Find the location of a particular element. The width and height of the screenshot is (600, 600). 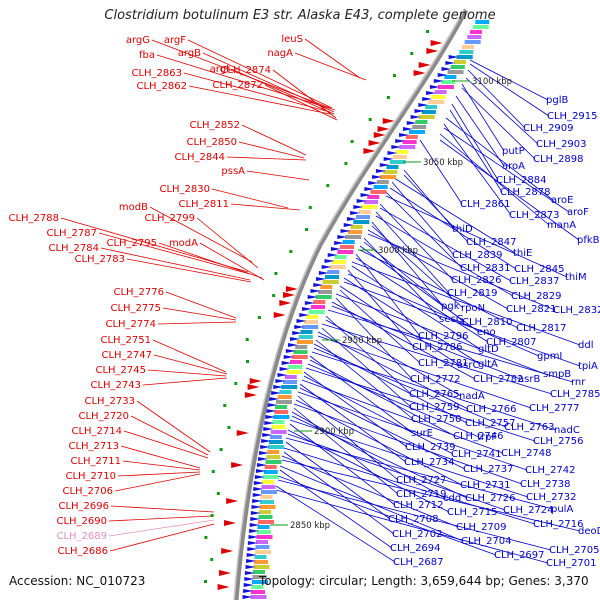

gene-label-thie: thiE is located at coordinates (522, 253).